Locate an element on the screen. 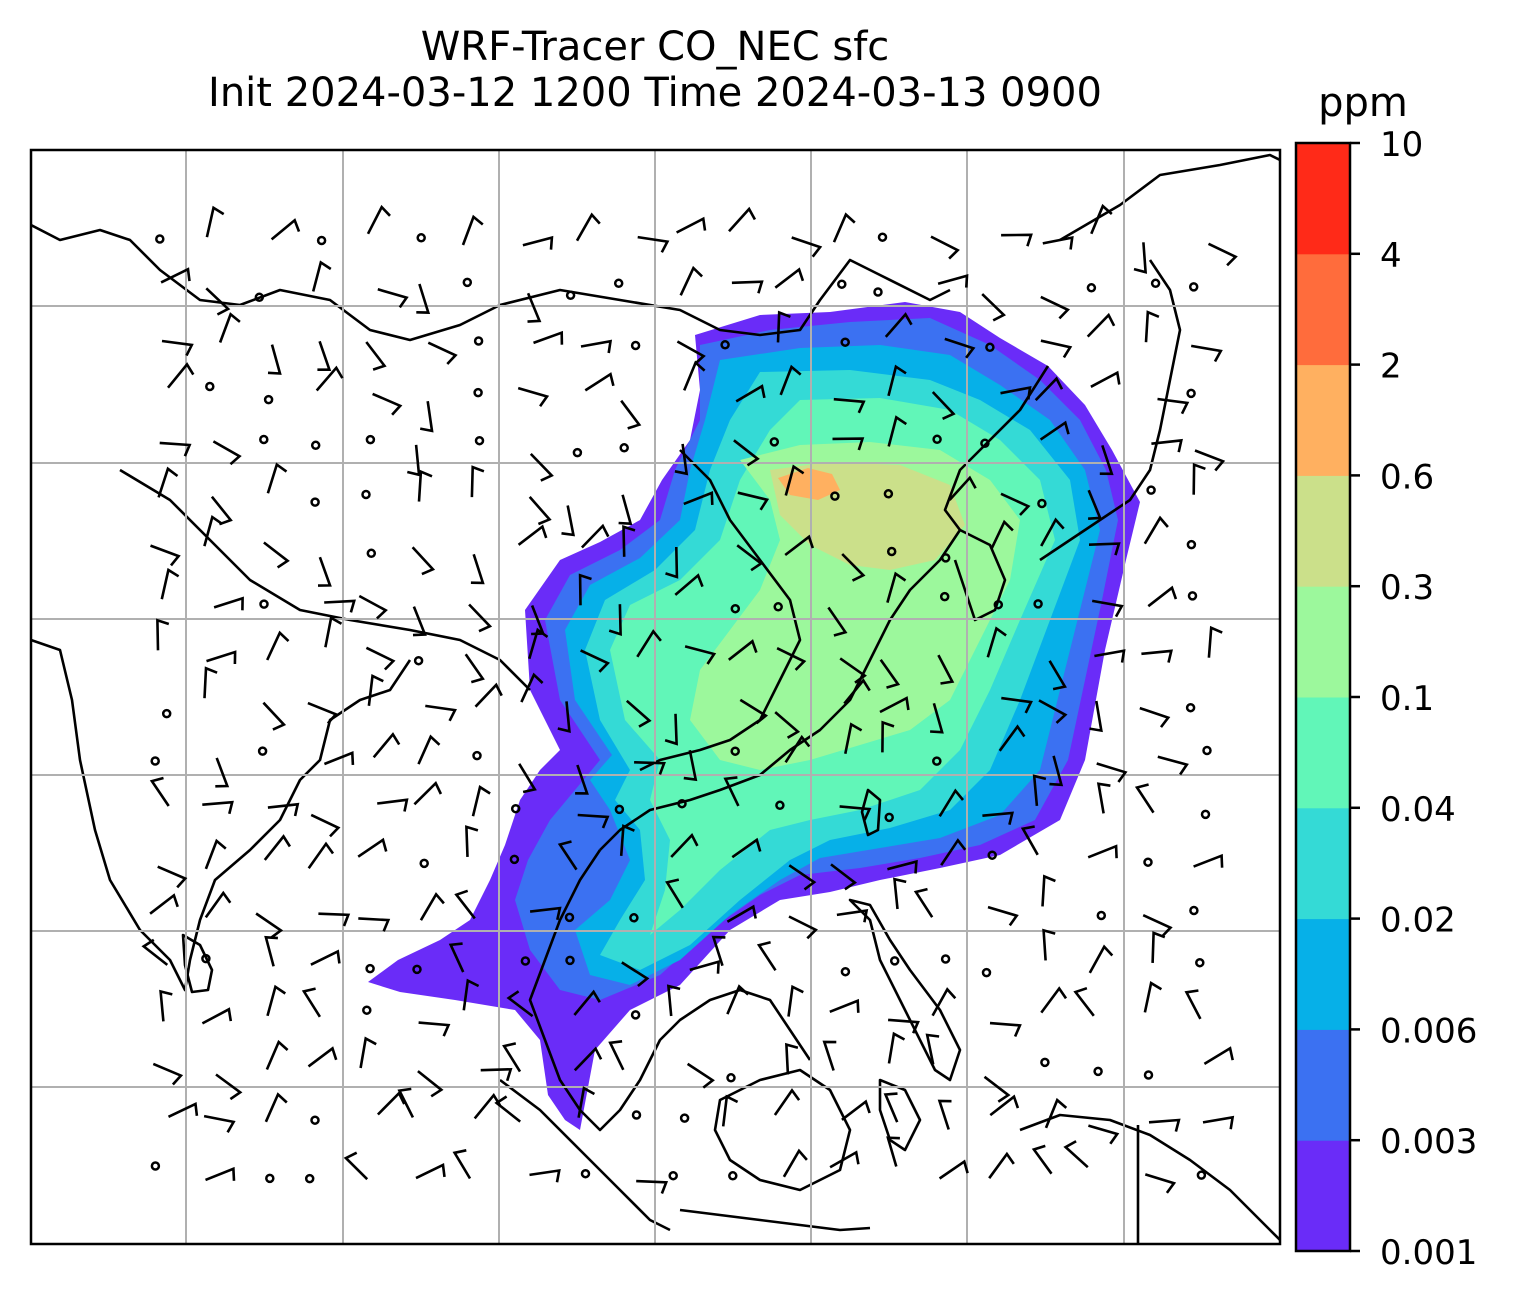 The image size is (1528, 1306). border-himalaya is located at coordinates (325, 579).